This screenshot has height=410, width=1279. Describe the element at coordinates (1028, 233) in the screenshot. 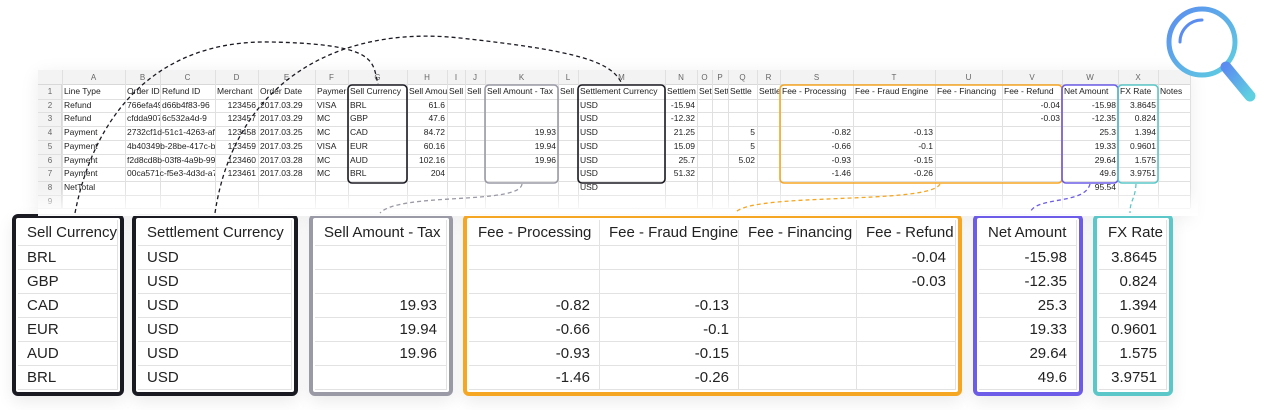

I see `panel-header: Net Amount` at that location.